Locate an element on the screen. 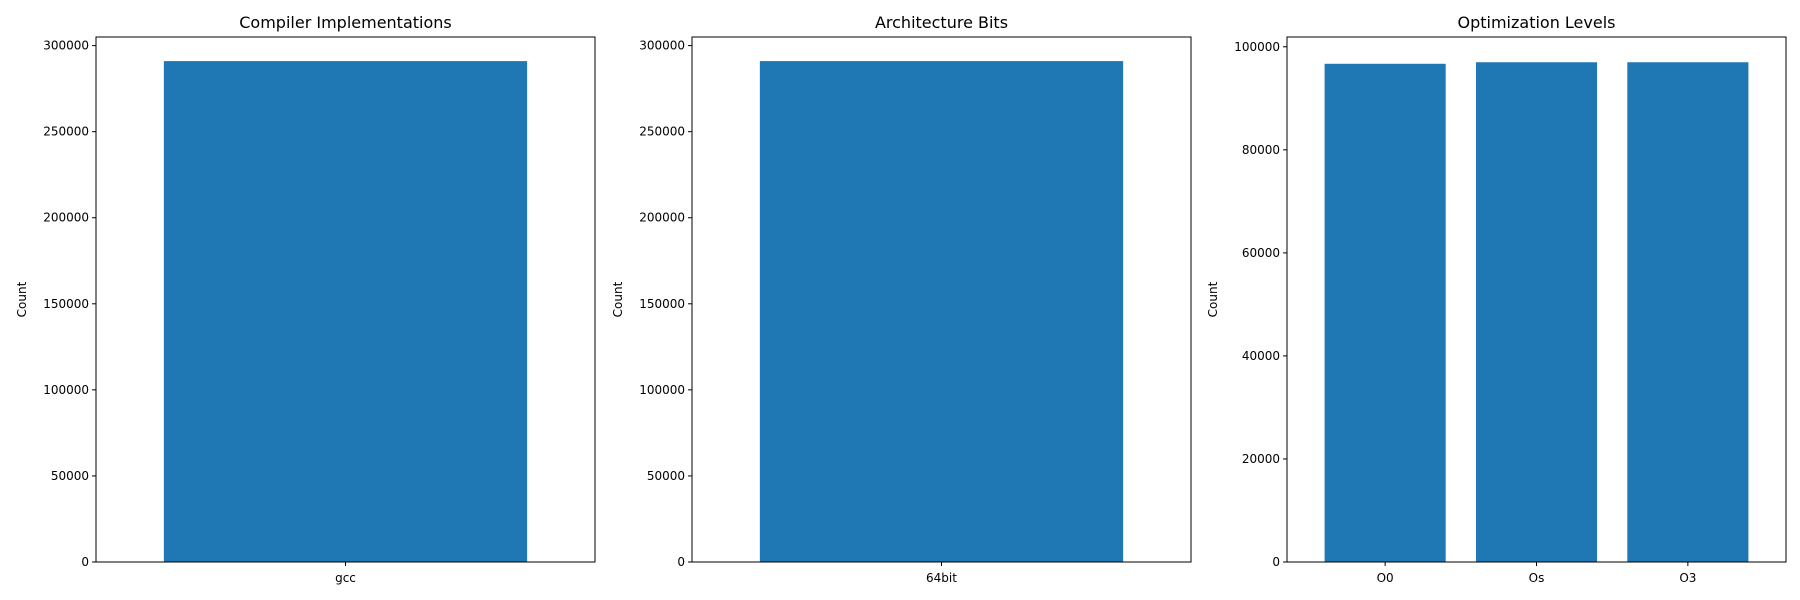 This screenshot has width=1800, height=600. chart-title: Optimization Levels is located at coordinates (1536, 22).